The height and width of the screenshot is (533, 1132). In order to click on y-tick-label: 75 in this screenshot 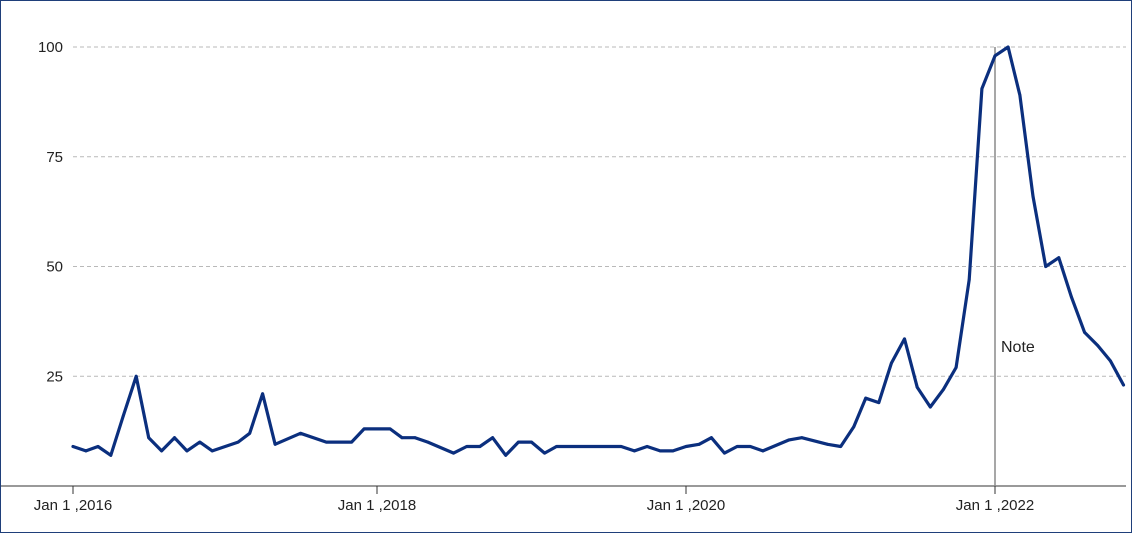, I will do `click(54, 157)`.